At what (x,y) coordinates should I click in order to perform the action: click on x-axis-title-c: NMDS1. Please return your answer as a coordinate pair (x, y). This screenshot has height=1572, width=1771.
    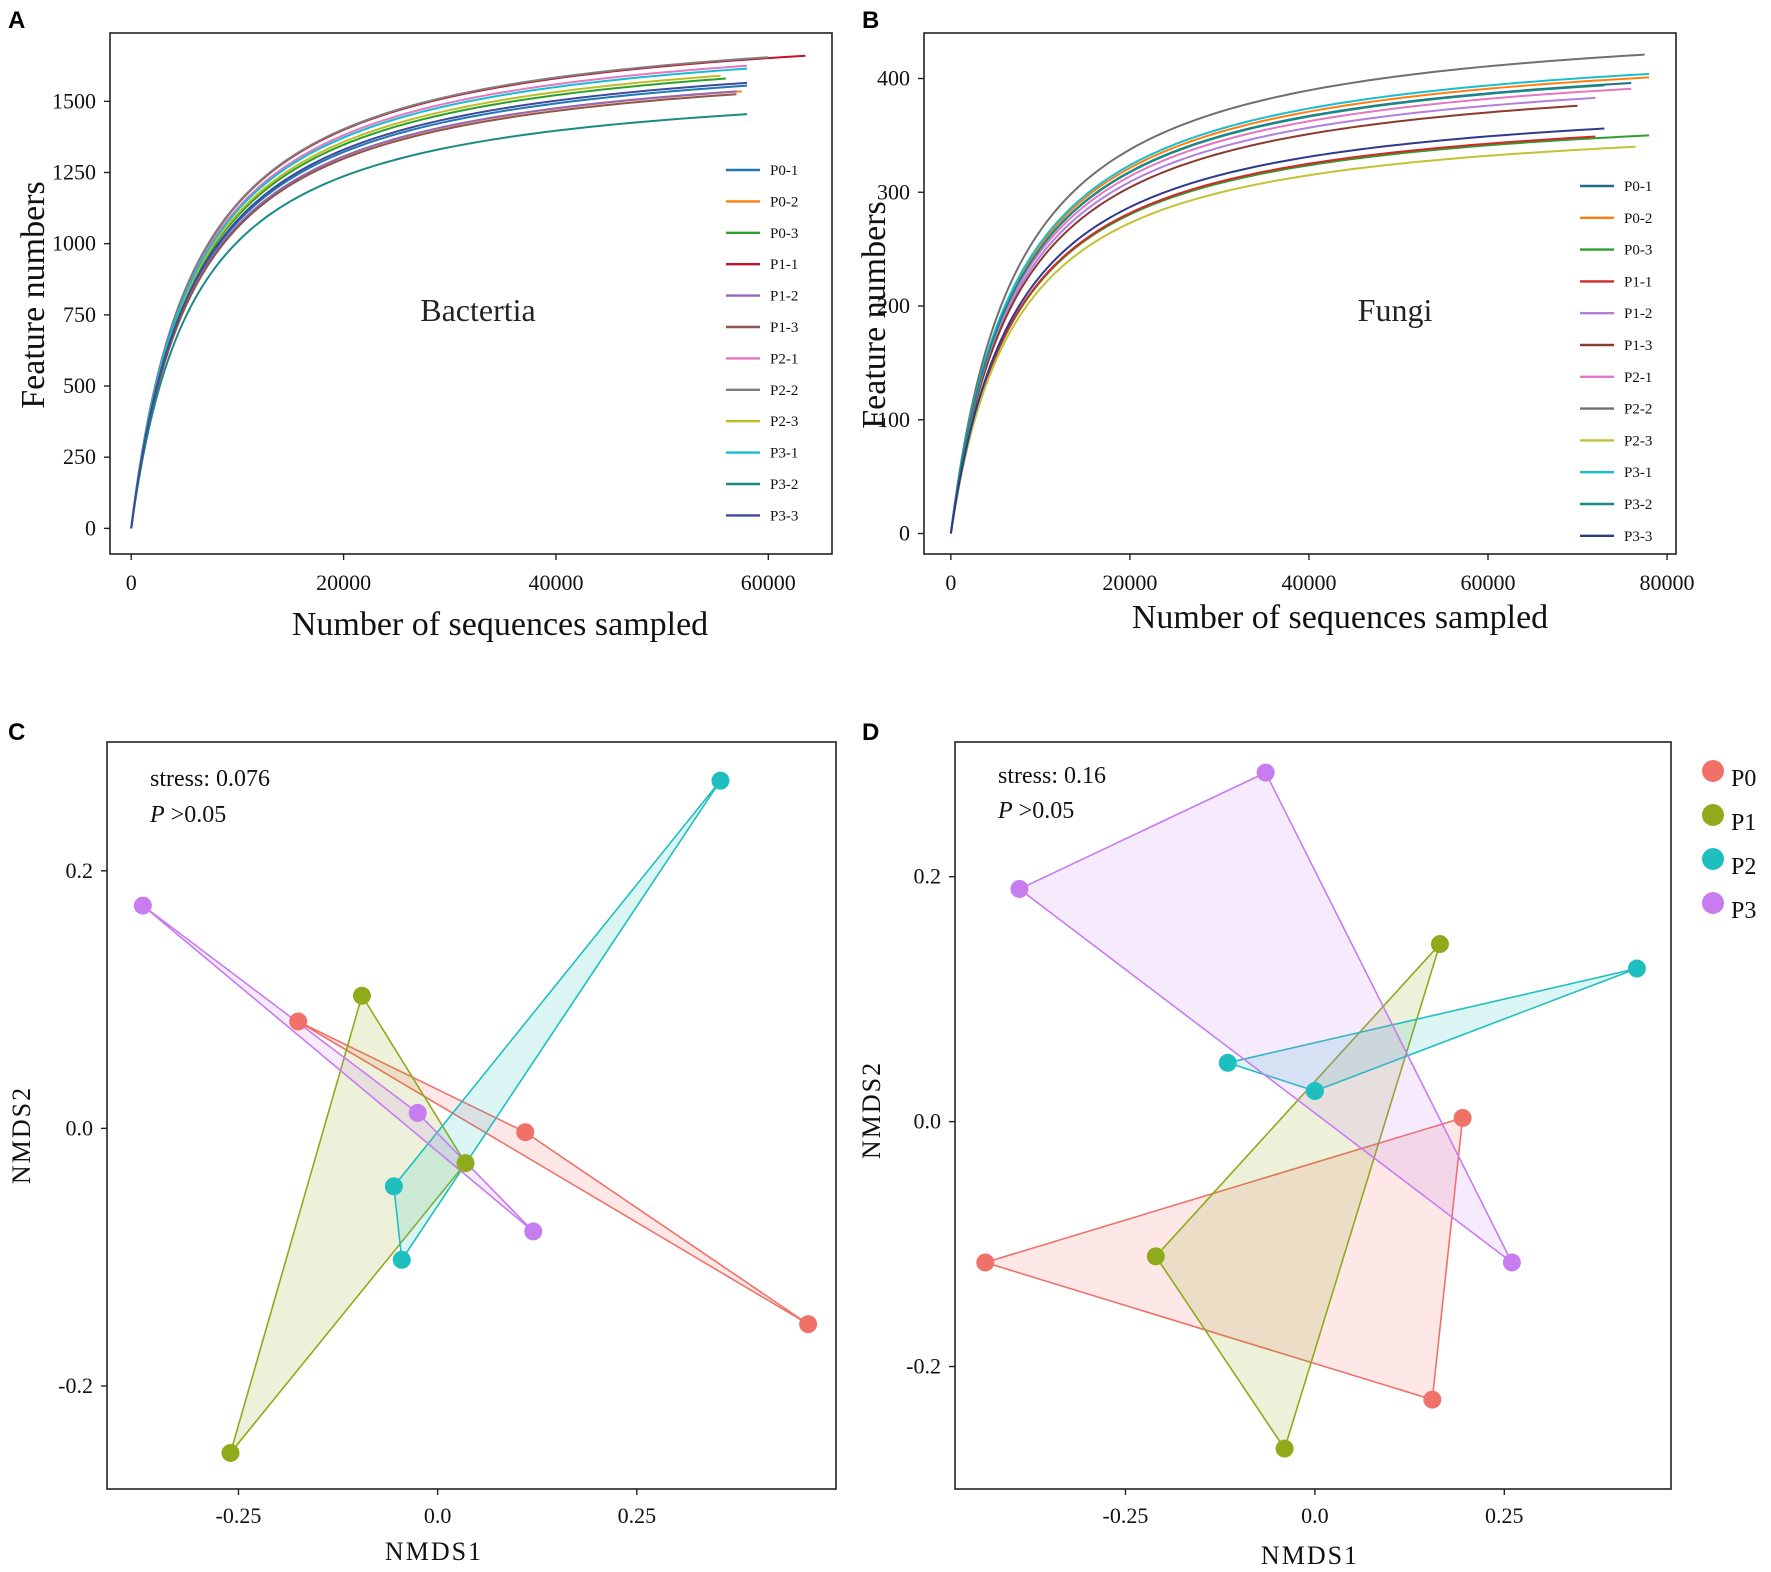
    Looking at the image, I should click on (434, 1551).